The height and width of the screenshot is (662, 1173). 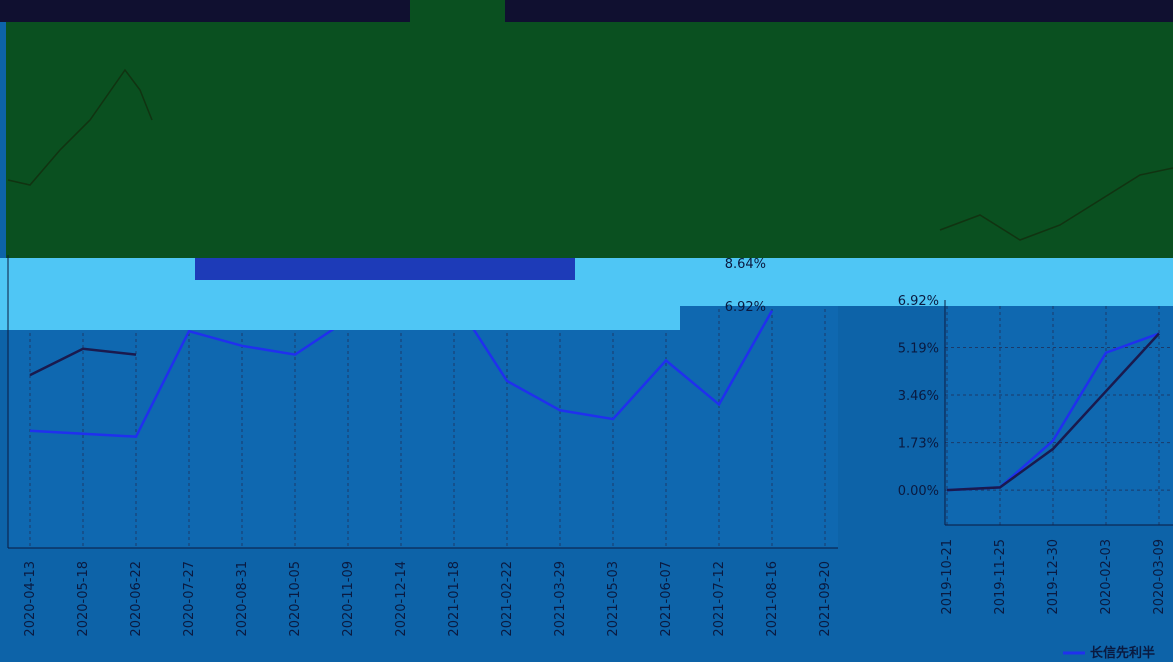 I want to click on overlay-label: 6.92%, so click(x=745, y=307).